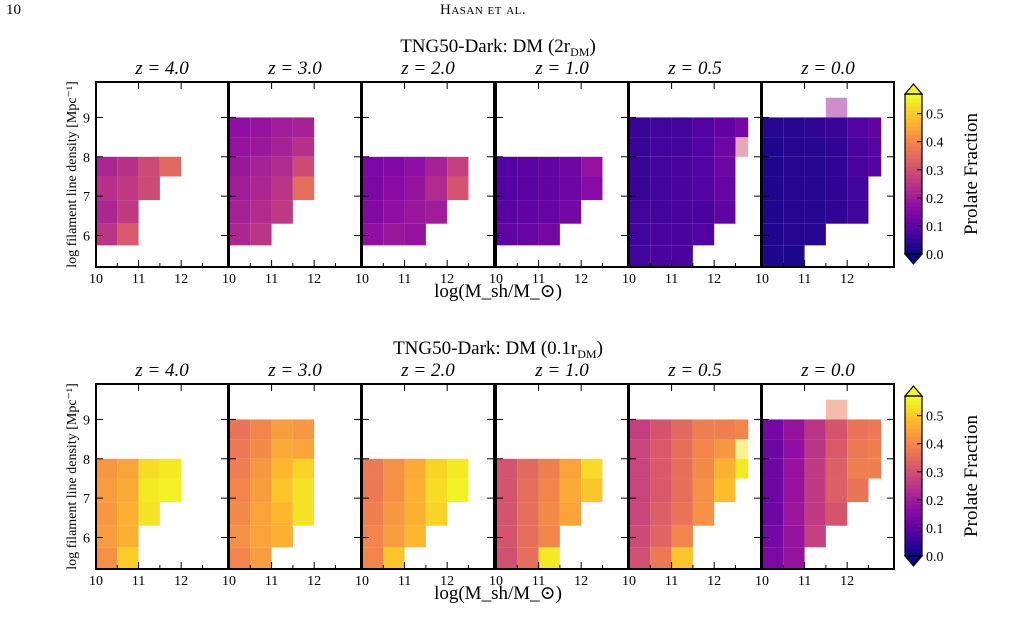 The image size is (1028, 634). Describe the element at coordinates (913, 89) in the screenshot. I see `colorbar-extend-top` at that location.